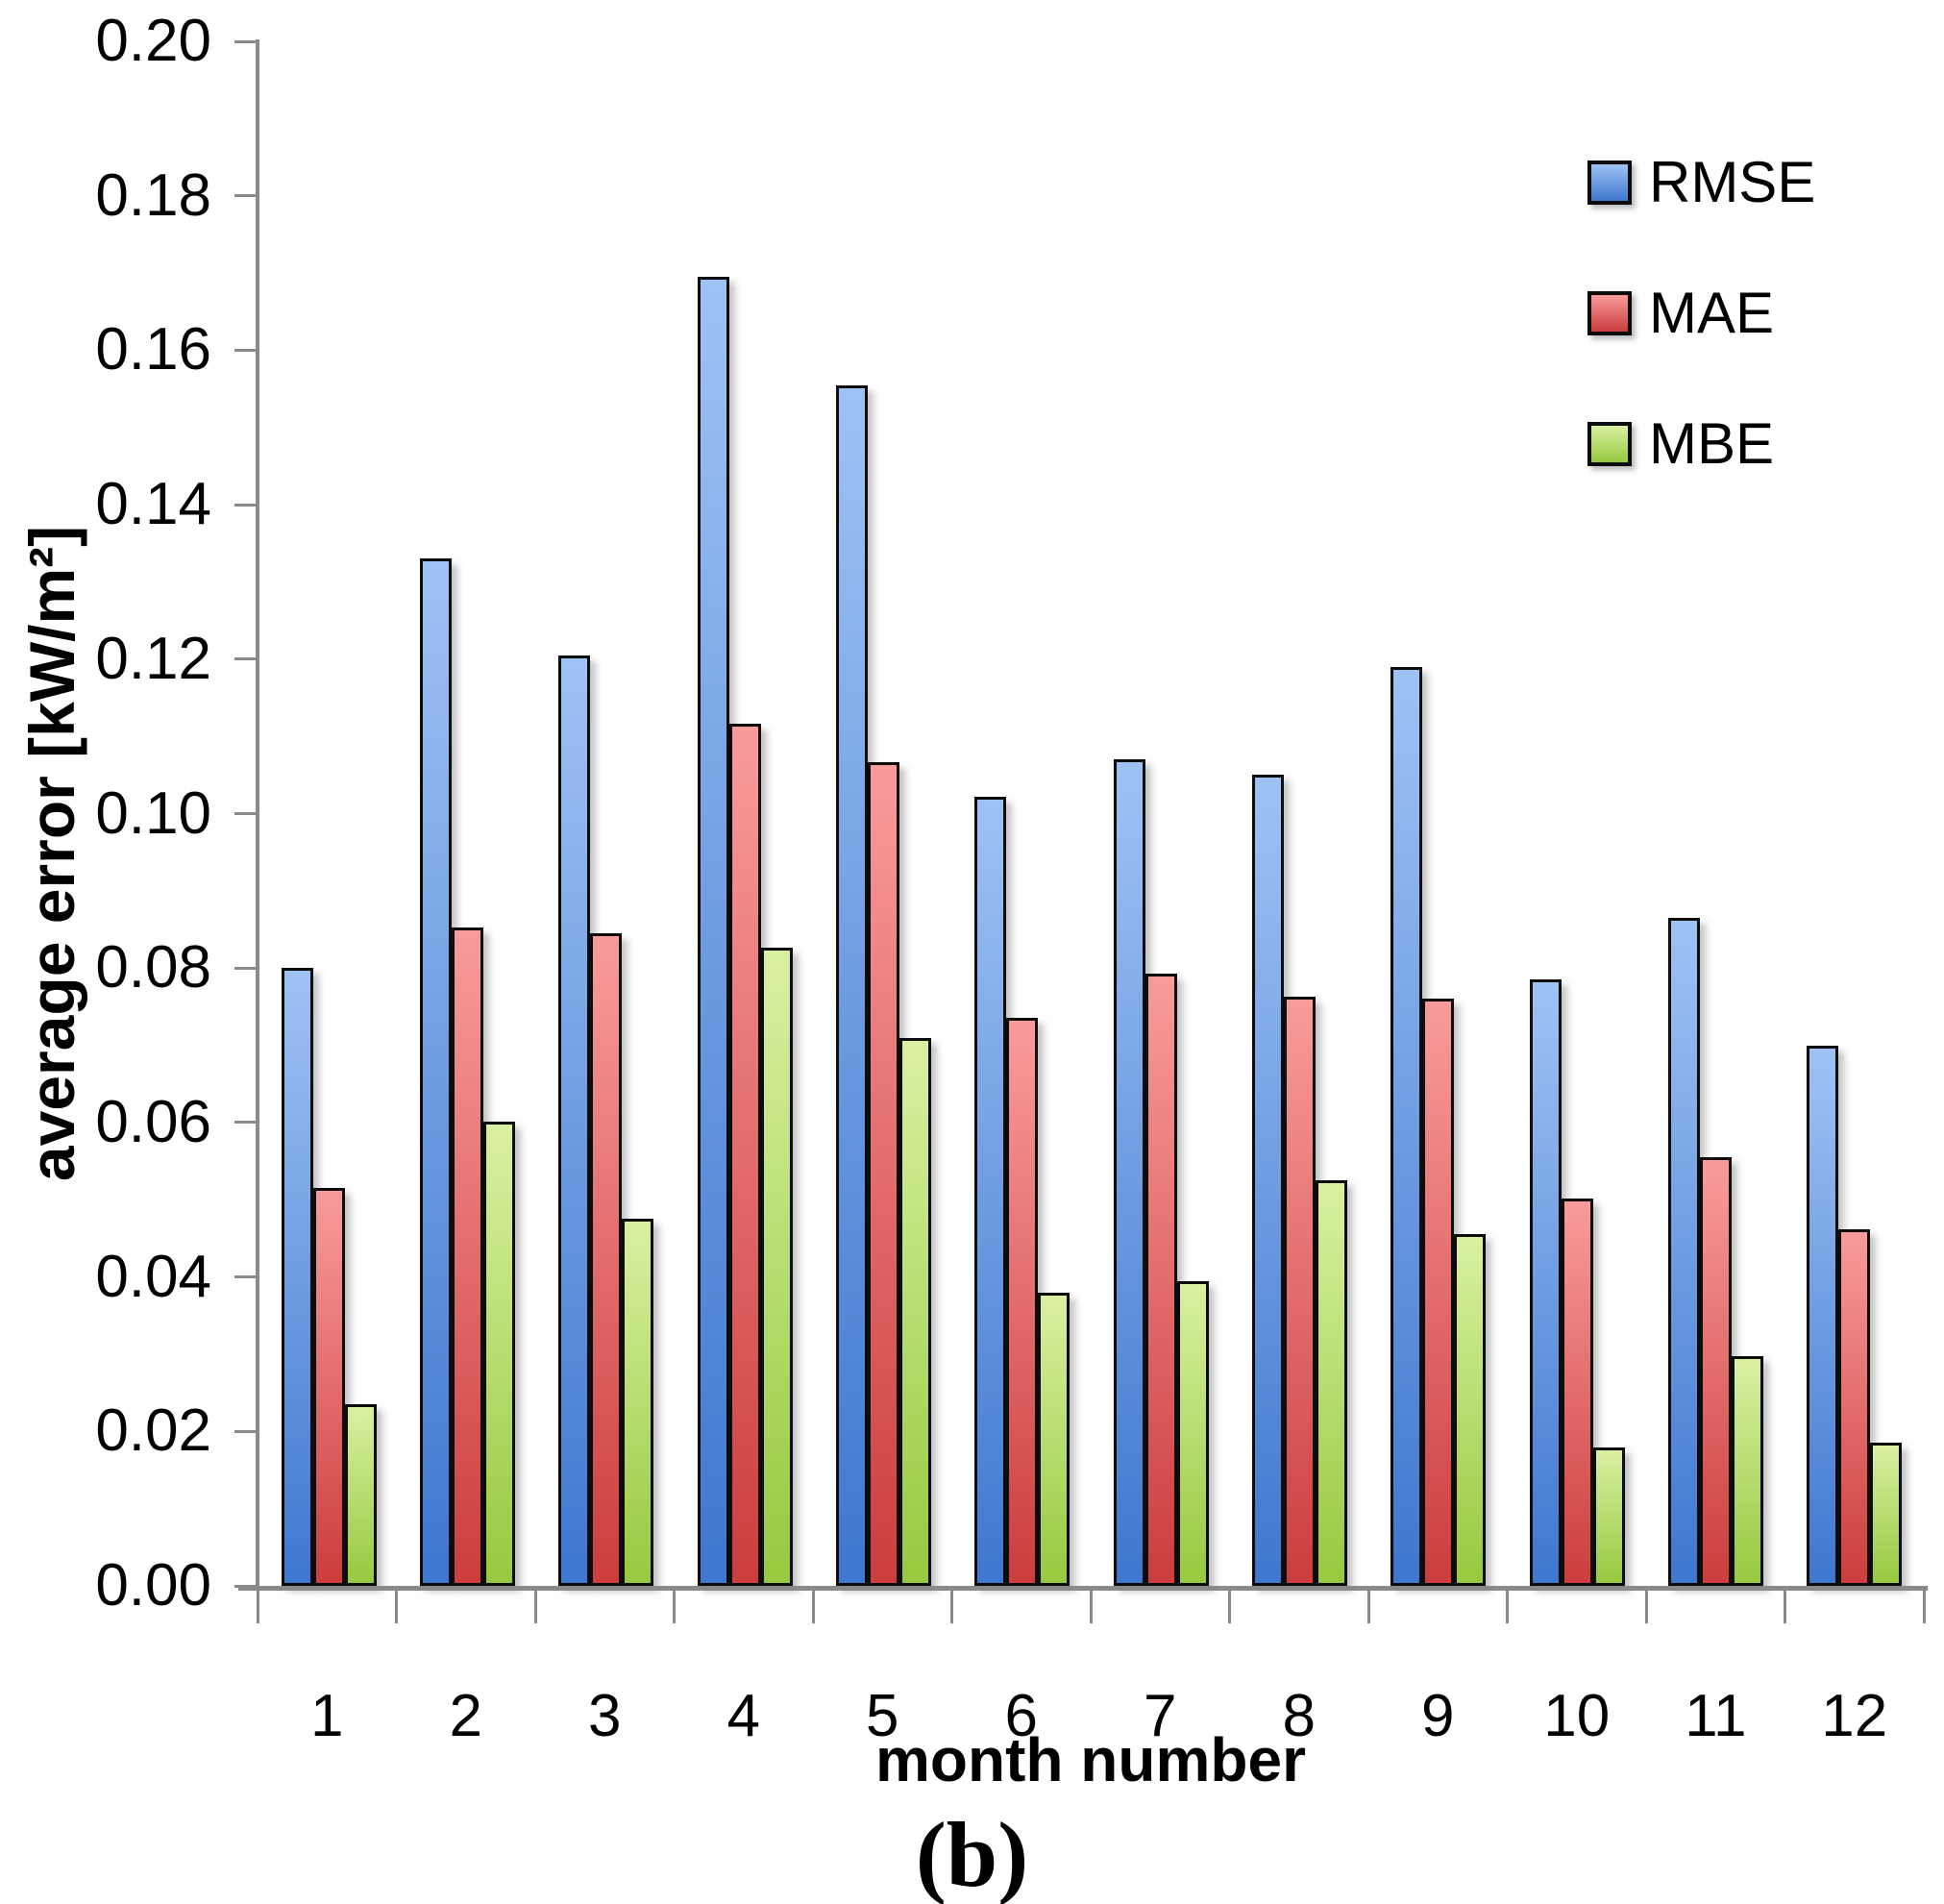 The image size is (1944, 1904). I want to click on y-tick-0.00, so click(245, 1586).